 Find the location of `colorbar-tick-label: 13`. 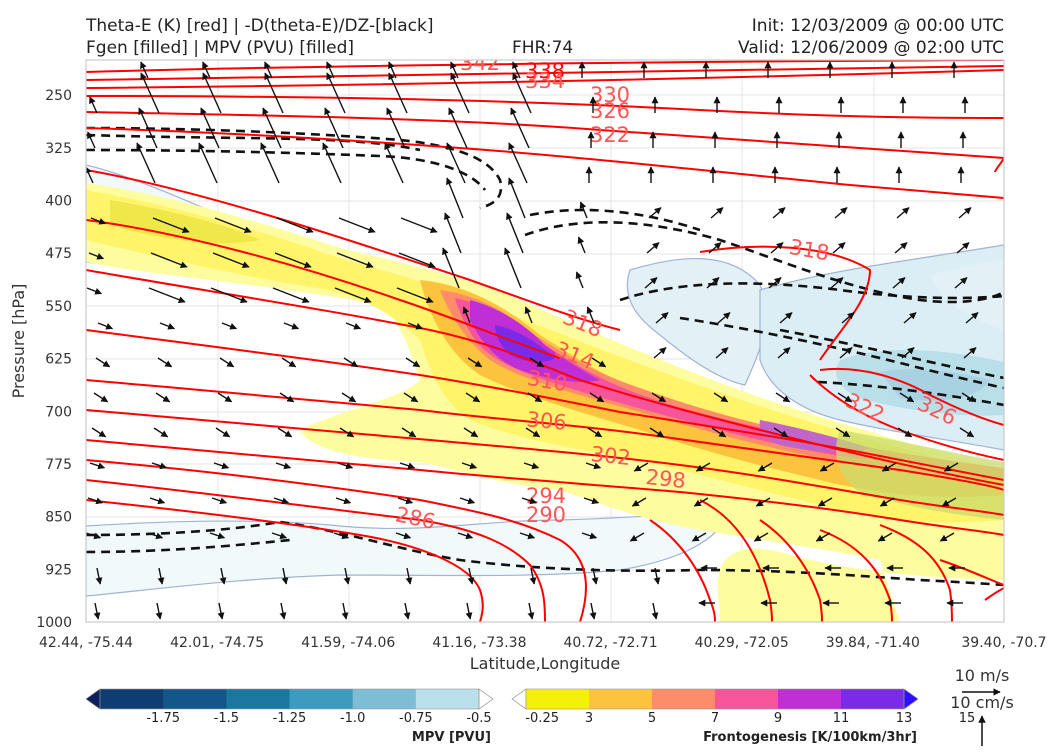

colorbar-tick-label: 13 is located at coordinates (904, 718).